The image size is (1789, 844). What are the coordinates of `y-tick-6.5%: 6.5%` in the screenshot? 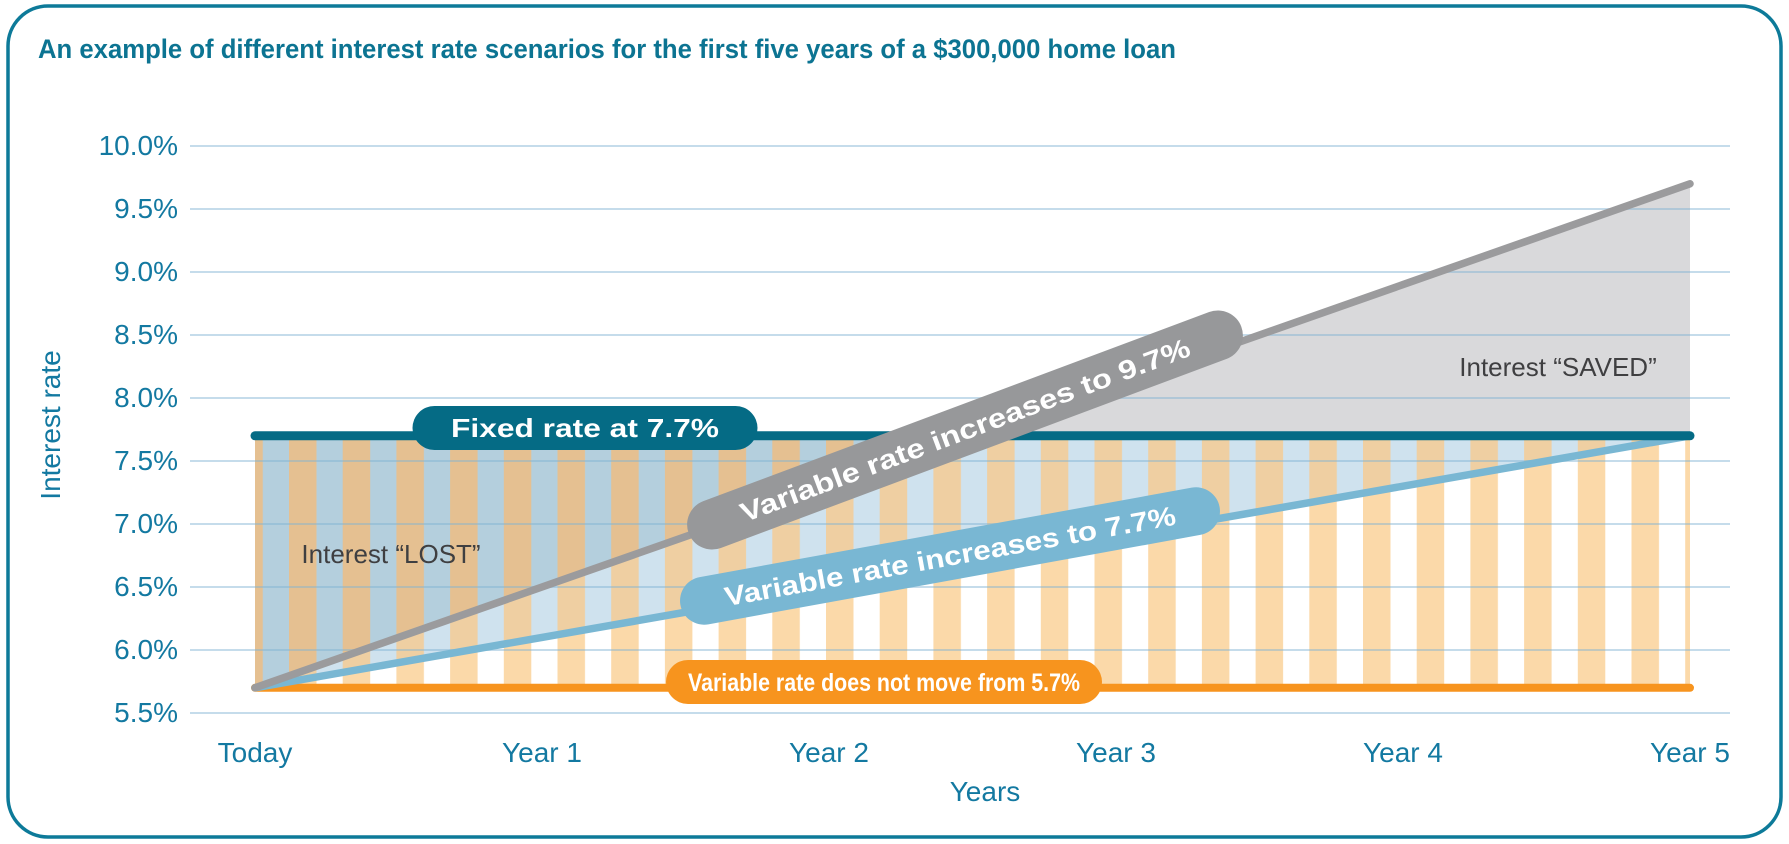 It's located at (146, 586).